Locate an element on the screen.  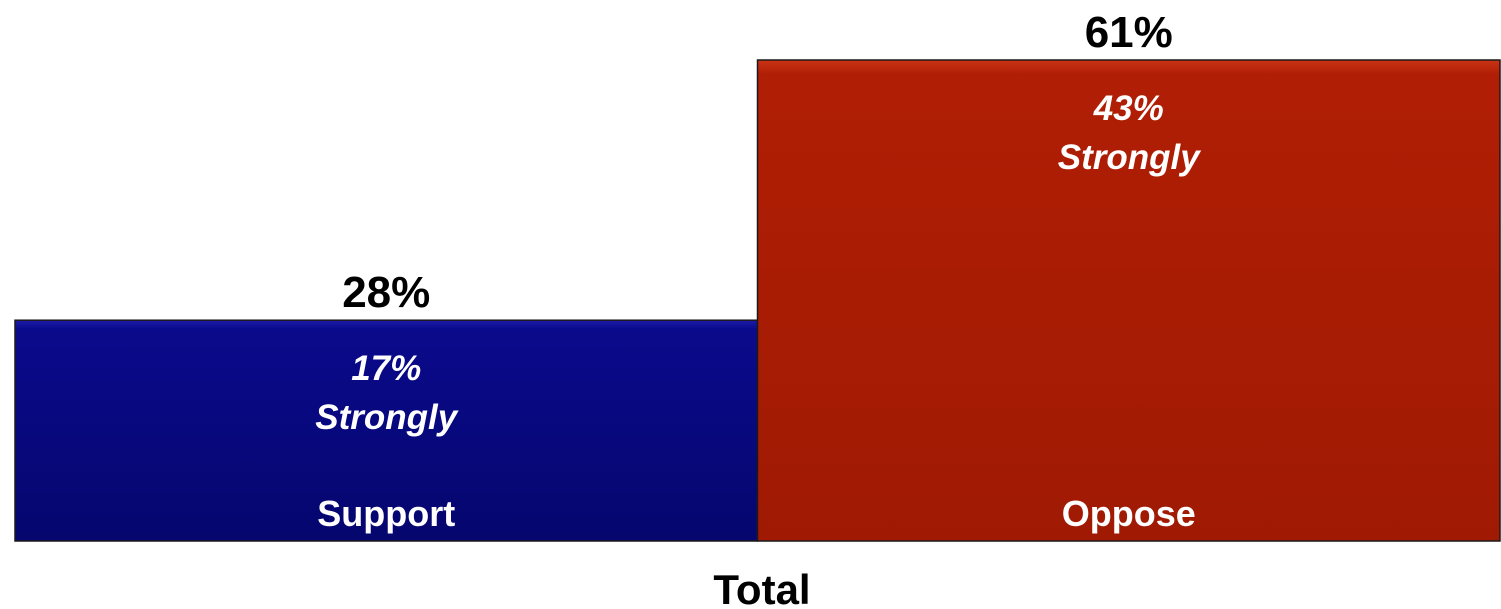
strongly-value-support: 17% is located at coordinates (386, 368).